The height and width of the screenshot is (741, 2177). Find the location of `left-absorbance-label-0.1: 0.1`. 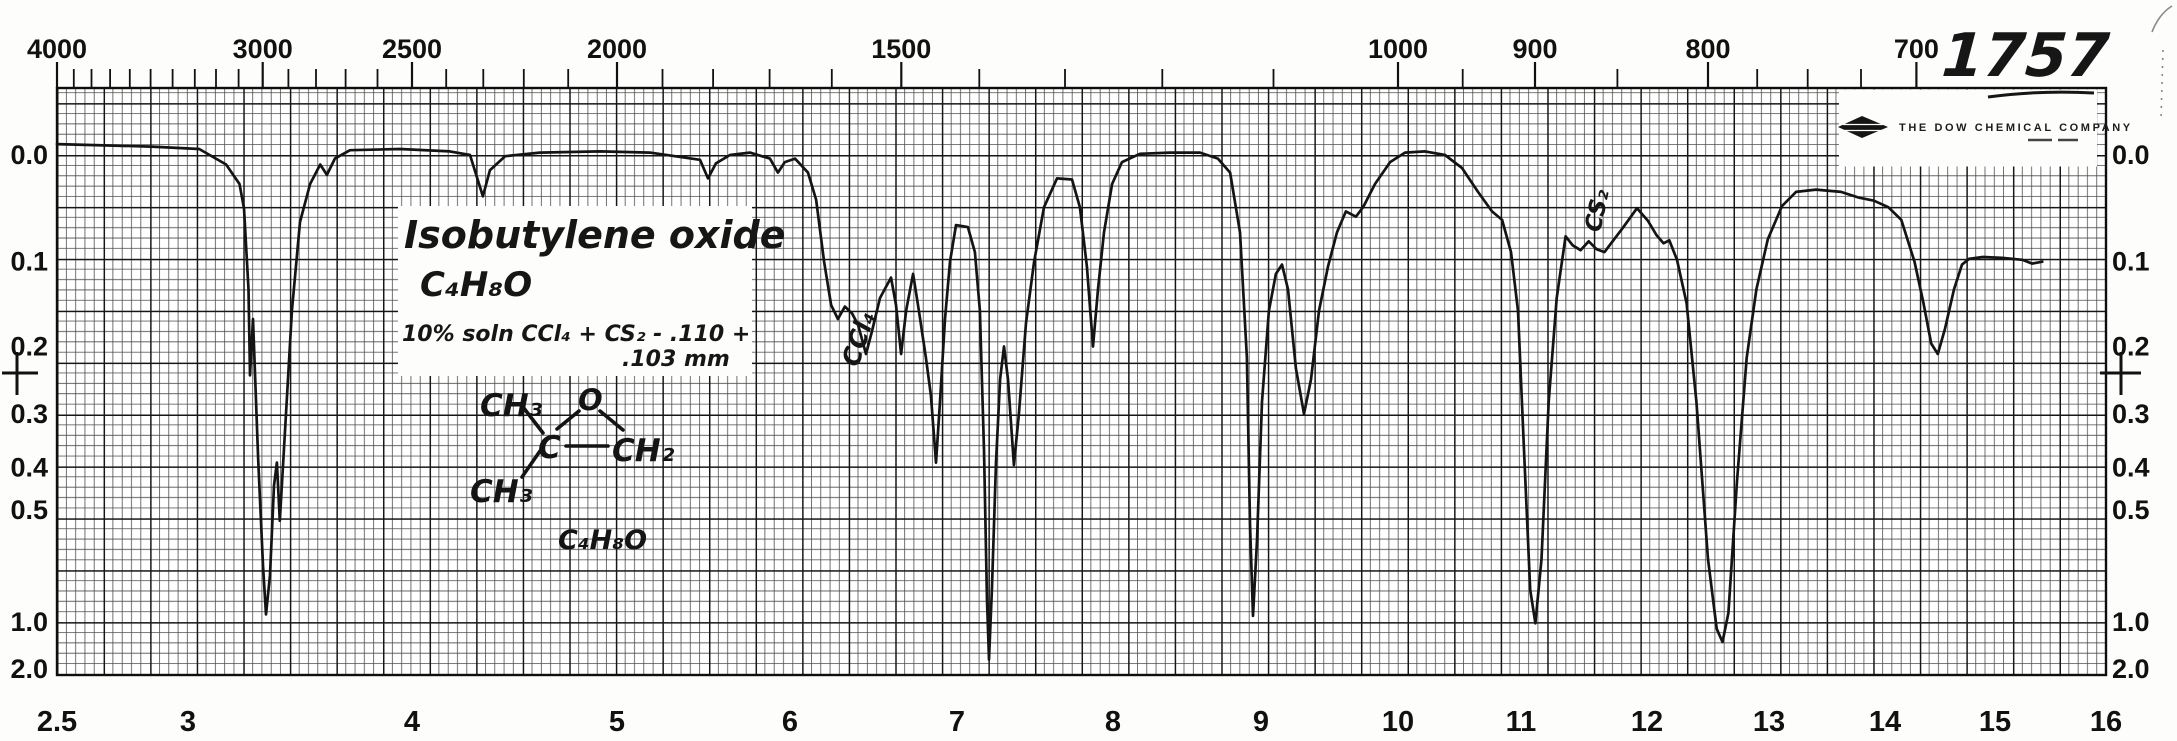

left-absorbance-label-0.1: 0.1 is located at coordinates (29, 262).